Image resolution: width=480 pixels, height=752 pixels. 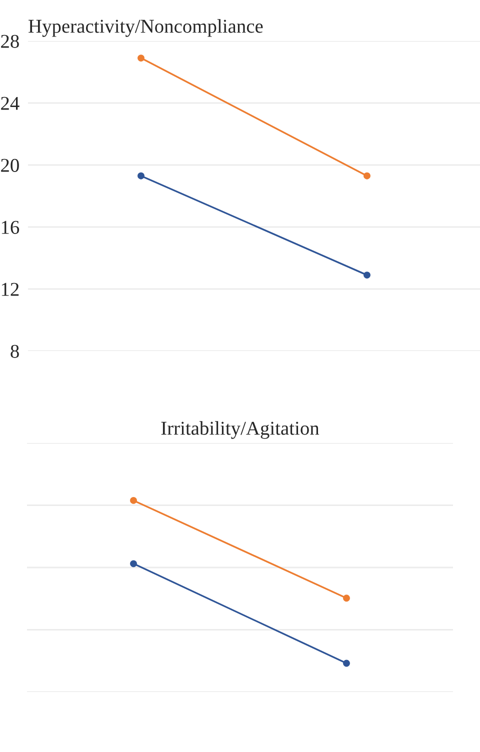 I want to click on y-tick-label: 28, so click(x=10, y=41).